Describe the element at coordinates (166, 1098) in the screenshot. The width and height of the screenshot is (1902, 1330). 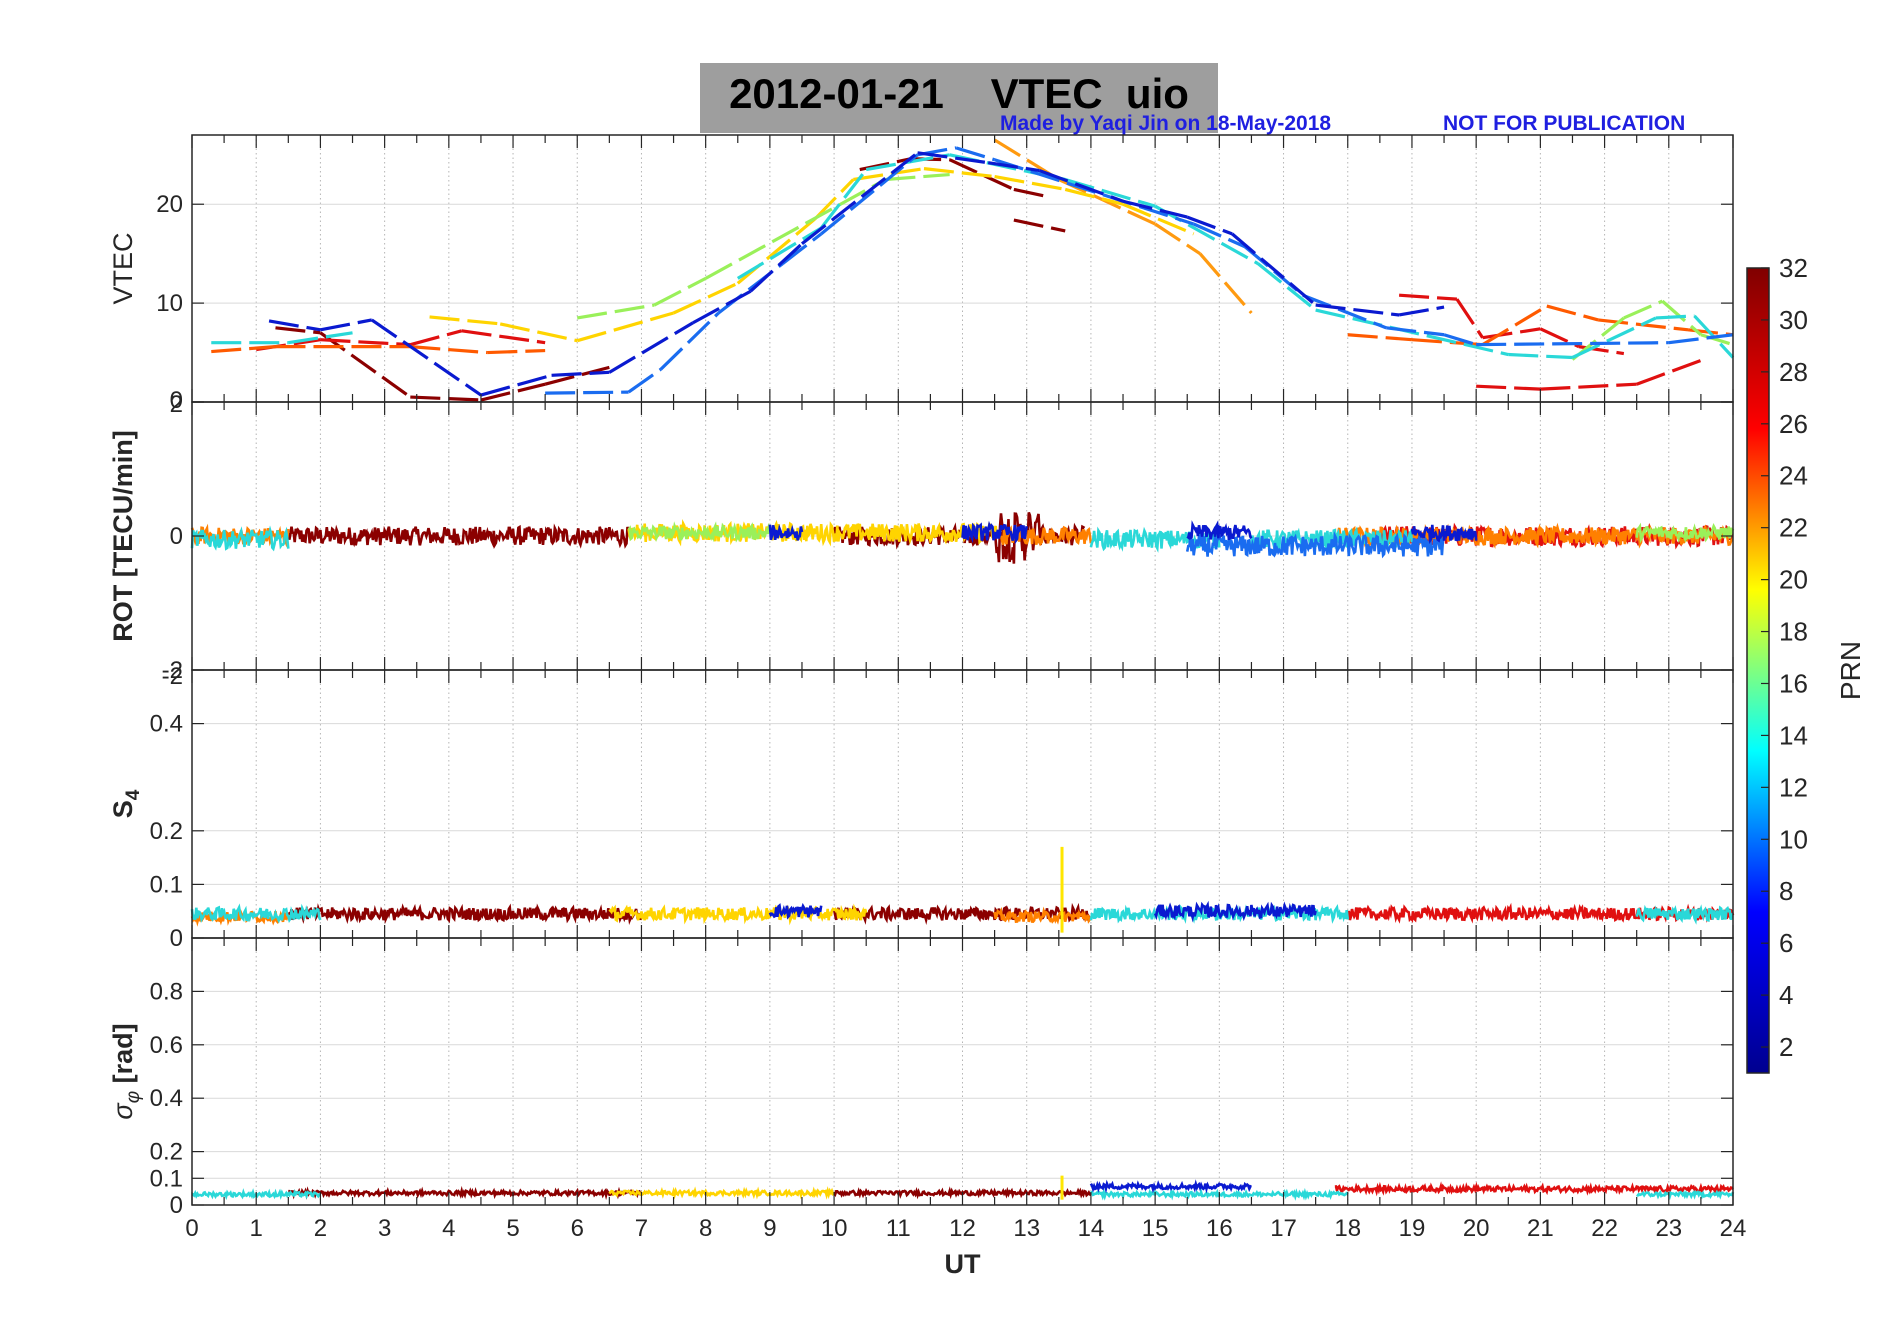
I see `y-tick-label: 0.4` at that location.